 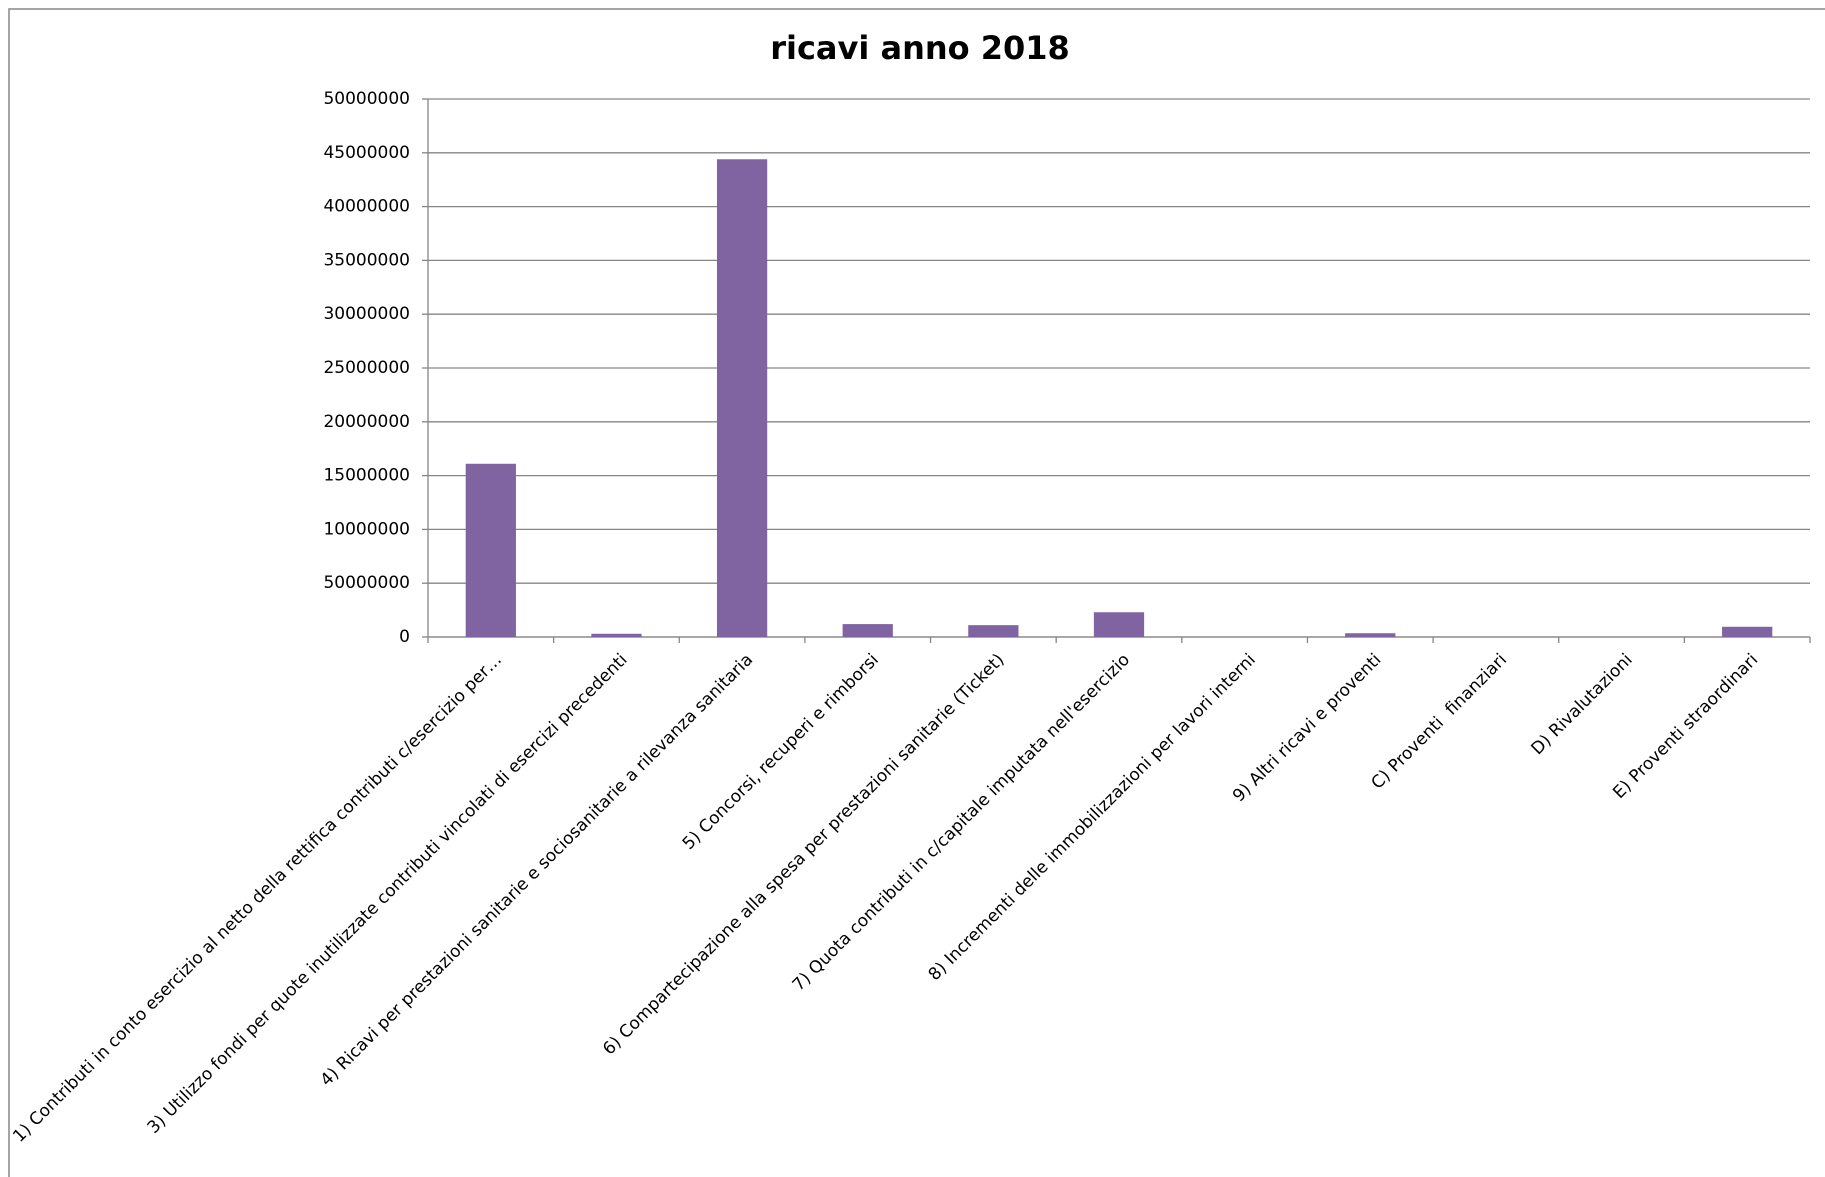 What do you see at coordinates (404, 637) in the screenshot?
I see `y-tick-label: 0` at bounding box center [404, 637].